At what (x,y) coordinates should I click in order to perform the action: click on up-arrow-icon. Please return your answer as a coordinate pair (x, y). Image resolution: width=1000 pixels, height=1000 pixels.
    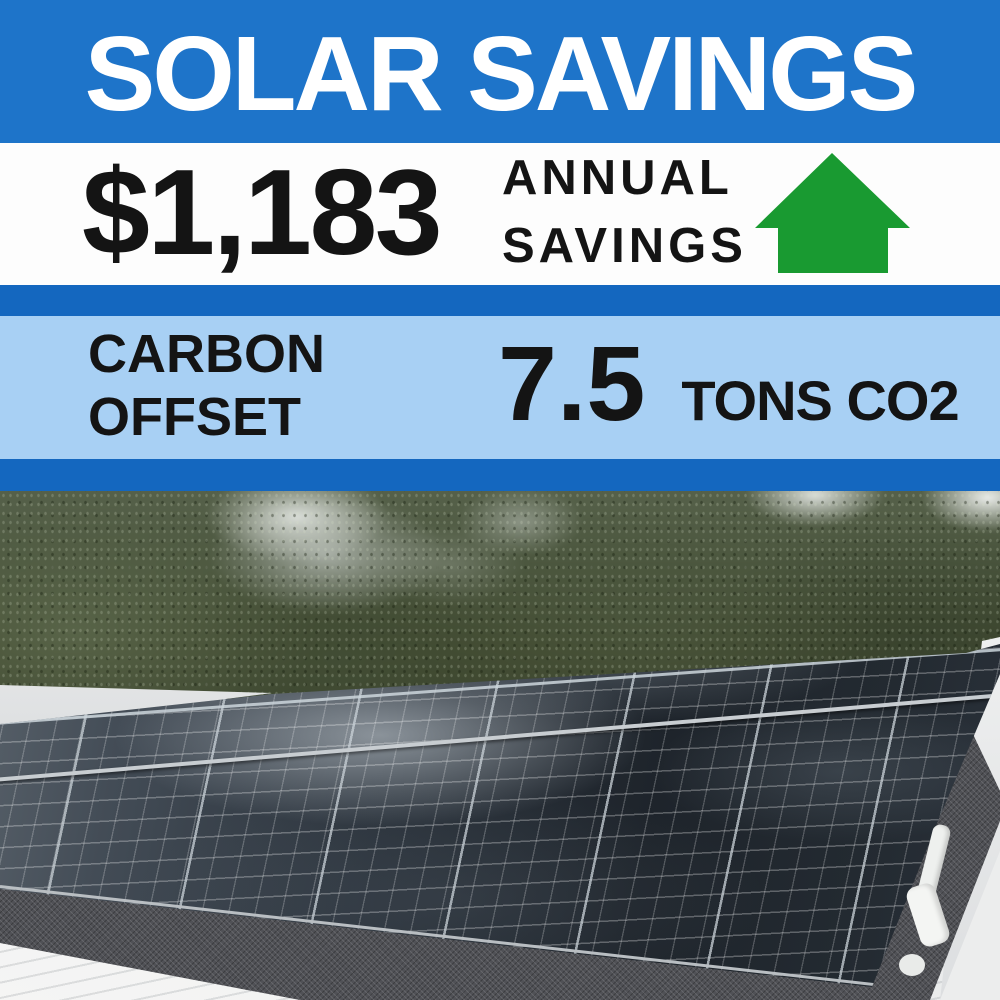
    Looking at the image, I should click on (832, 213).